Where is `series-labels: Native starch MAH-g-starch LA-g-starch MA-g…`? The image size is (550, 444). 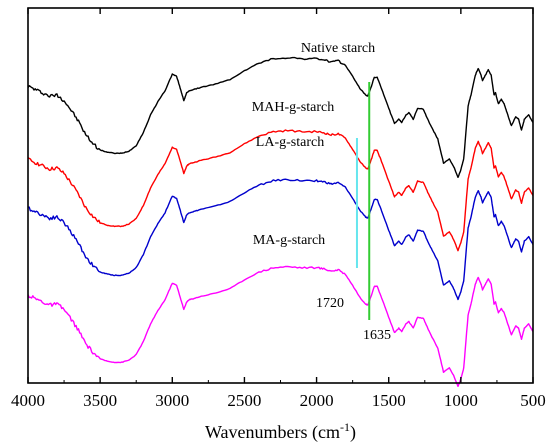 series-labels: Native starch MAH-g-starch LA-g-starch MA-g… is located at coordinates (313, 144).